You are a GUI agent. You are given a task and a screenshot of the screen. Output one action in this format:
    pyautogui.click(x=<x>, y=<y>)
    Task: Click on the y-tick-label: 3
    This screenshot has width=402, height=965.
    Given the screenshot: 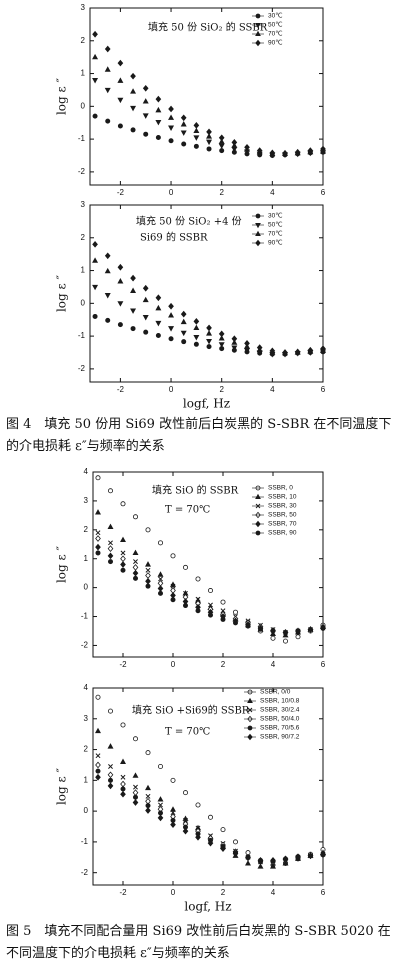 What is the action you would take?
    pyautogui.click(x=83, y=204)
    